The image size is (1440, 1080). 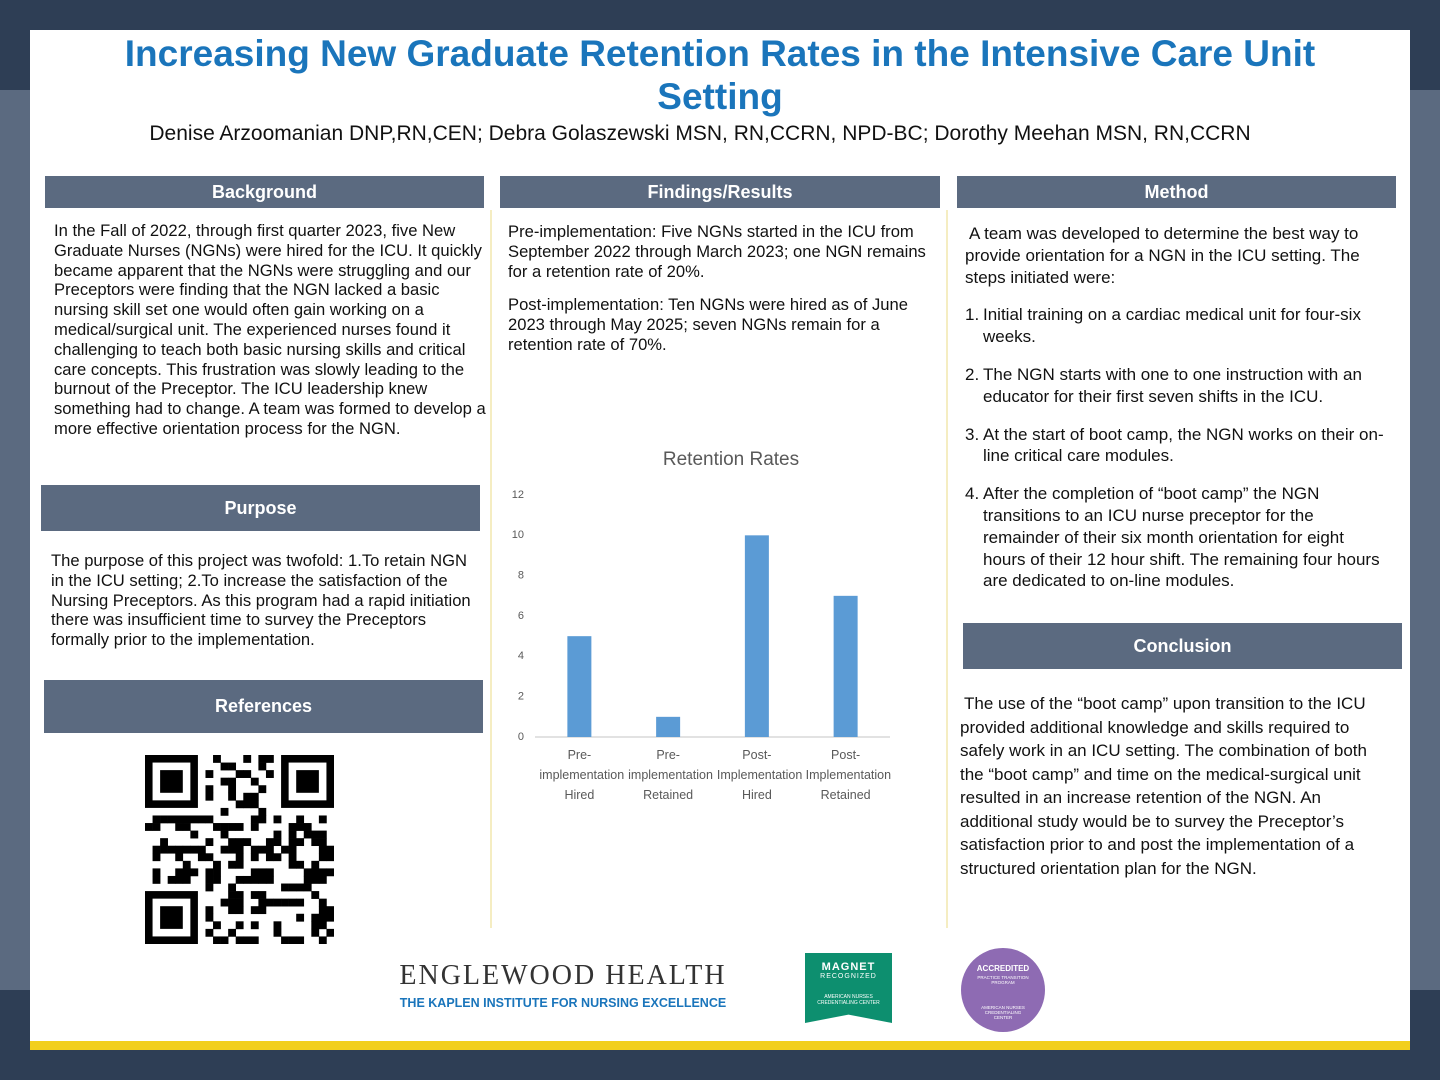 I want to click on badge-text: MAGNET, so click(x=848, y=967).